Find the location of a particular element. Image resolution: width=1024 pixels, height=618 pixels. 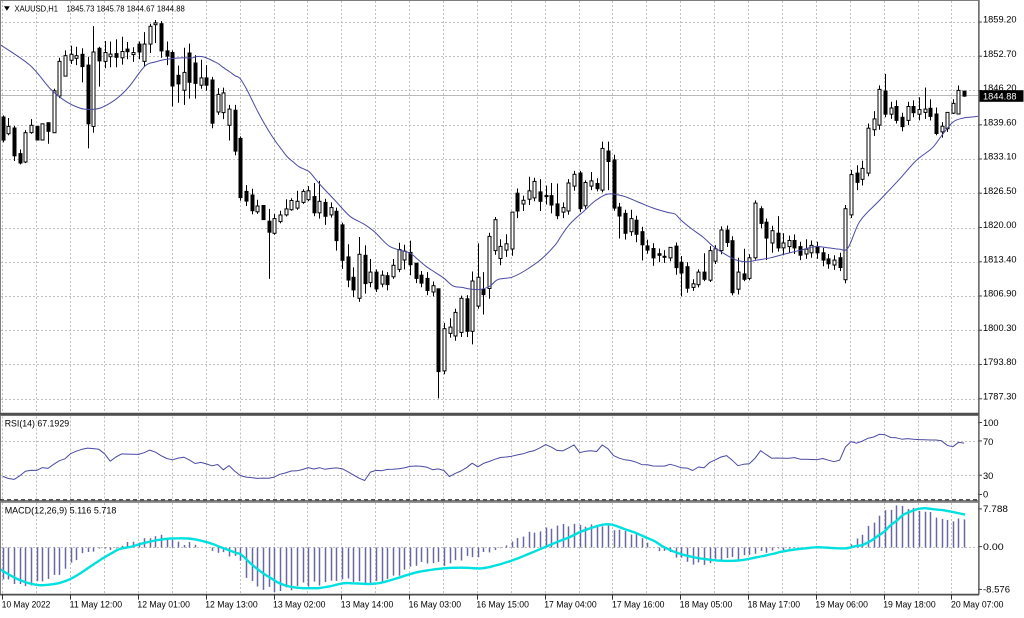

svg-text: 1839.60 is located at coordinates (1000, 122).